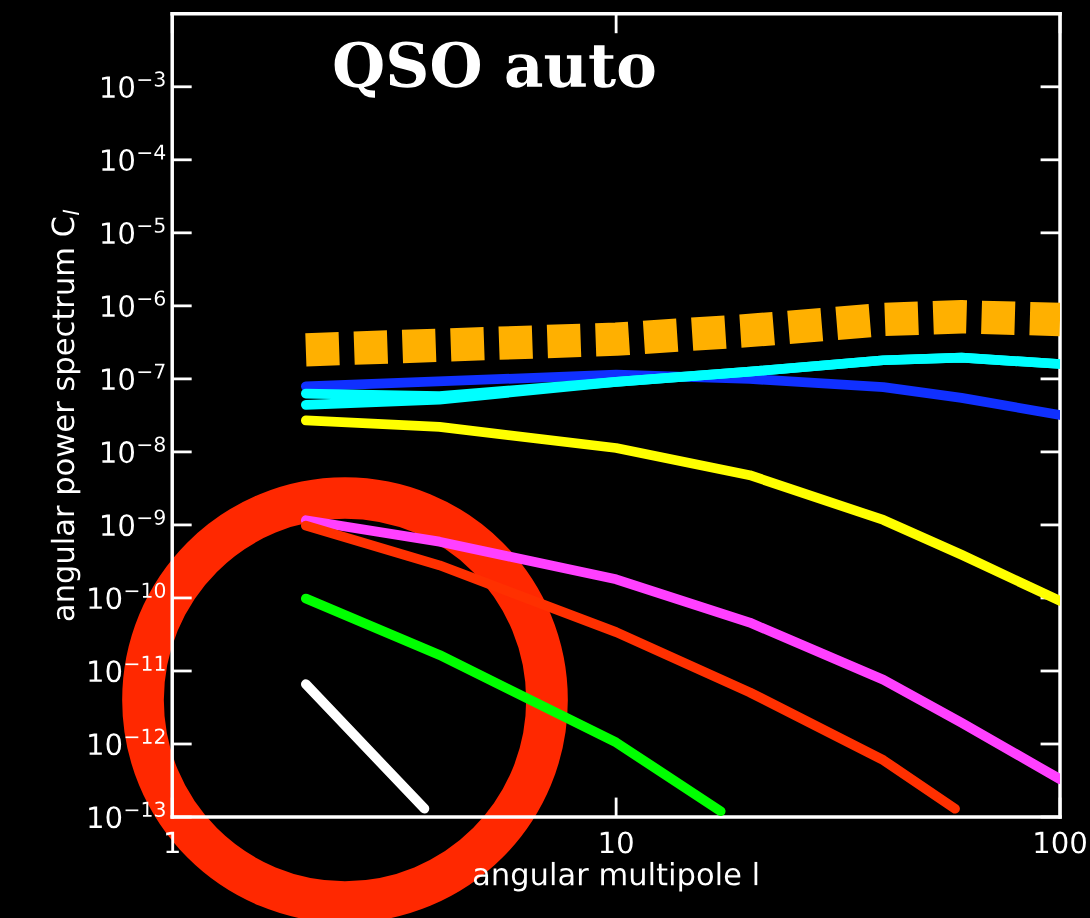  Describe the element at coordinates (133, 450) in the screenshot. I see `y-tick-label: 10$^{−8}$` at that location.